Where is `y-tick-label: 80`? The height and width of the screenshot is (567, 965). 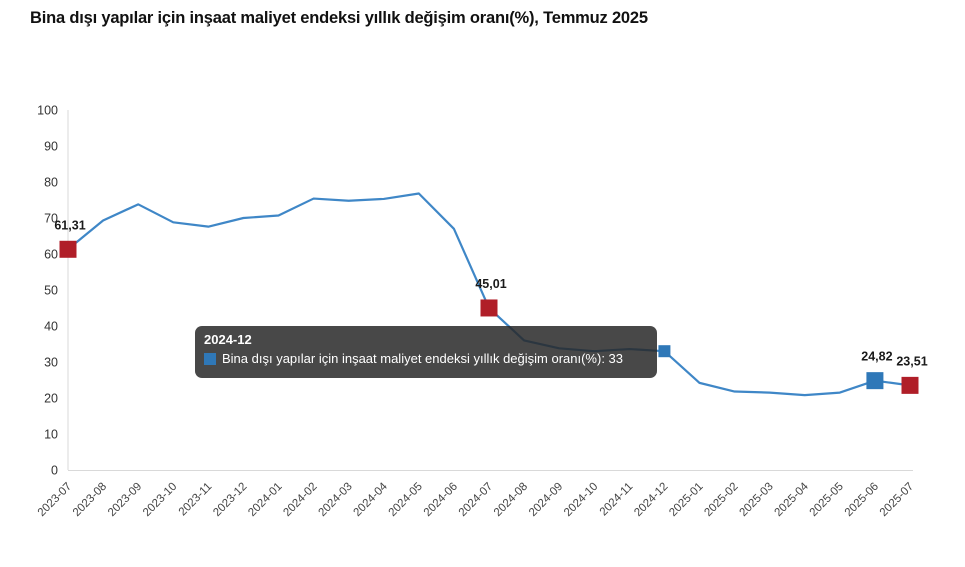 y-tick-label: 80 is located at coordinates (51, 183).